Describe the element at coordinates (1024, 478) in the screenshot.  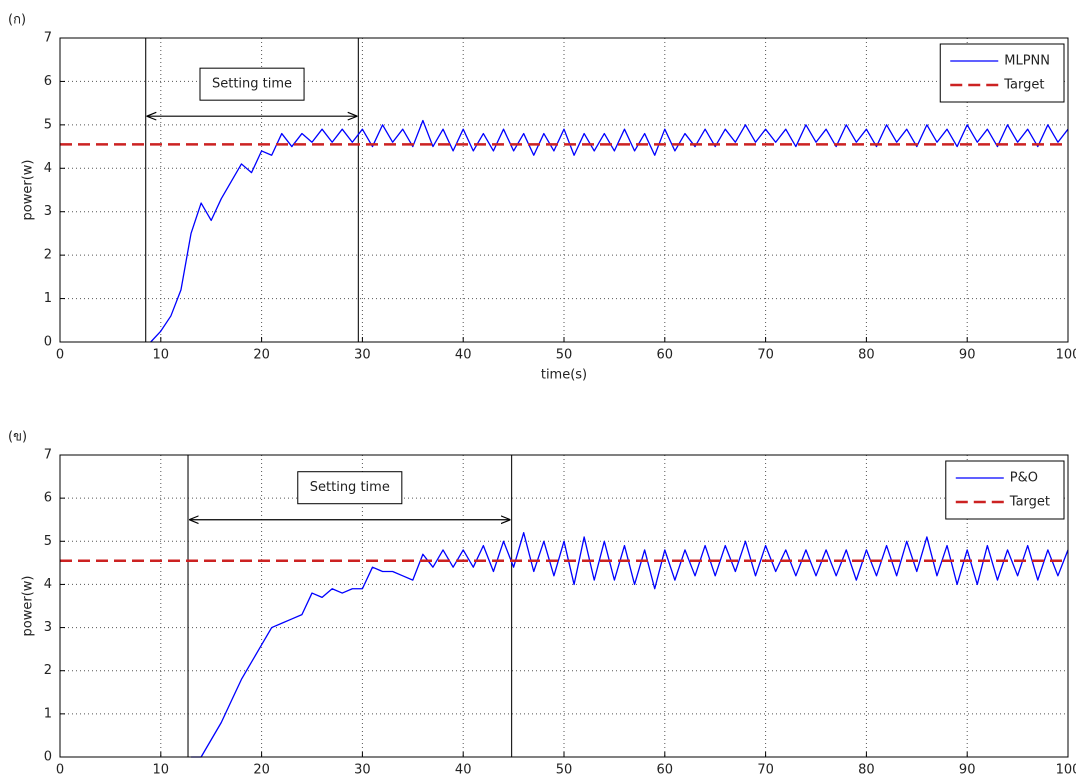
I see `legend-label: P&O` at that location.